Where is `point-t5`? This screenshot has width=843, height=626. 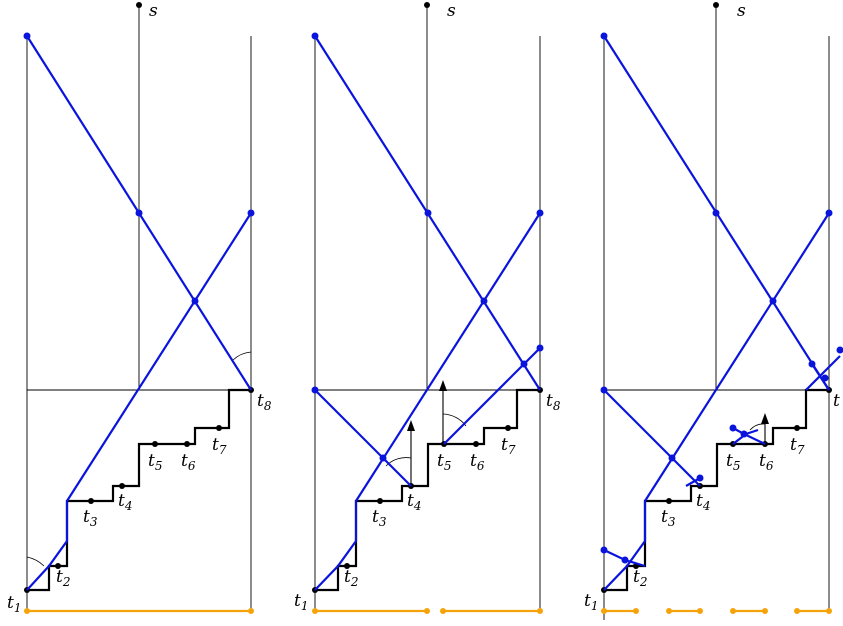 point-t5 is located at coordinates (155, 444).